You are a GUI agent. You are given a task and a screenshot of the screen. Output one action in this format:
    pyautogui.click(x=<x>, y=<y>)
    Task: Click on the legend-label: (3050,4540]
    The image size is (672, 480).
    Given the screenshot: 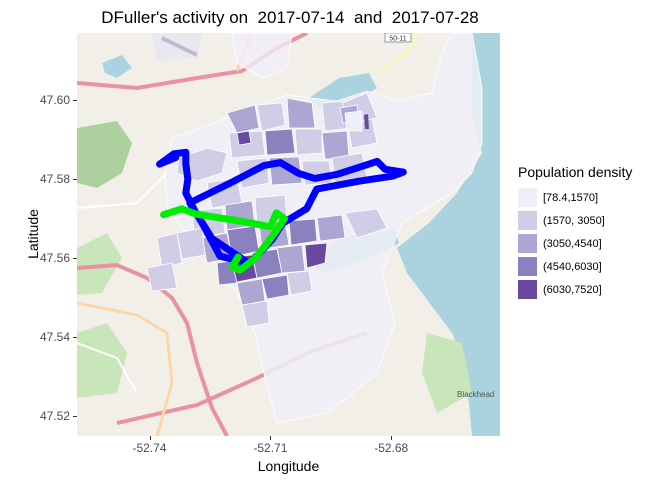 What is the action you would take?
    pyautogui.click(x=572, y=243)
    